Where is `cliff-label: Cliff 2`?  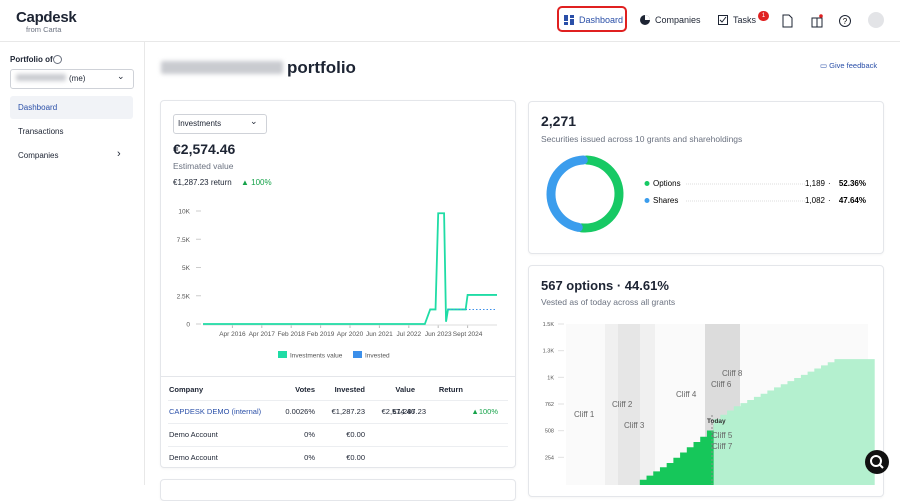
cliff-label: Cliff 2 is located at coordinates (622, 404).